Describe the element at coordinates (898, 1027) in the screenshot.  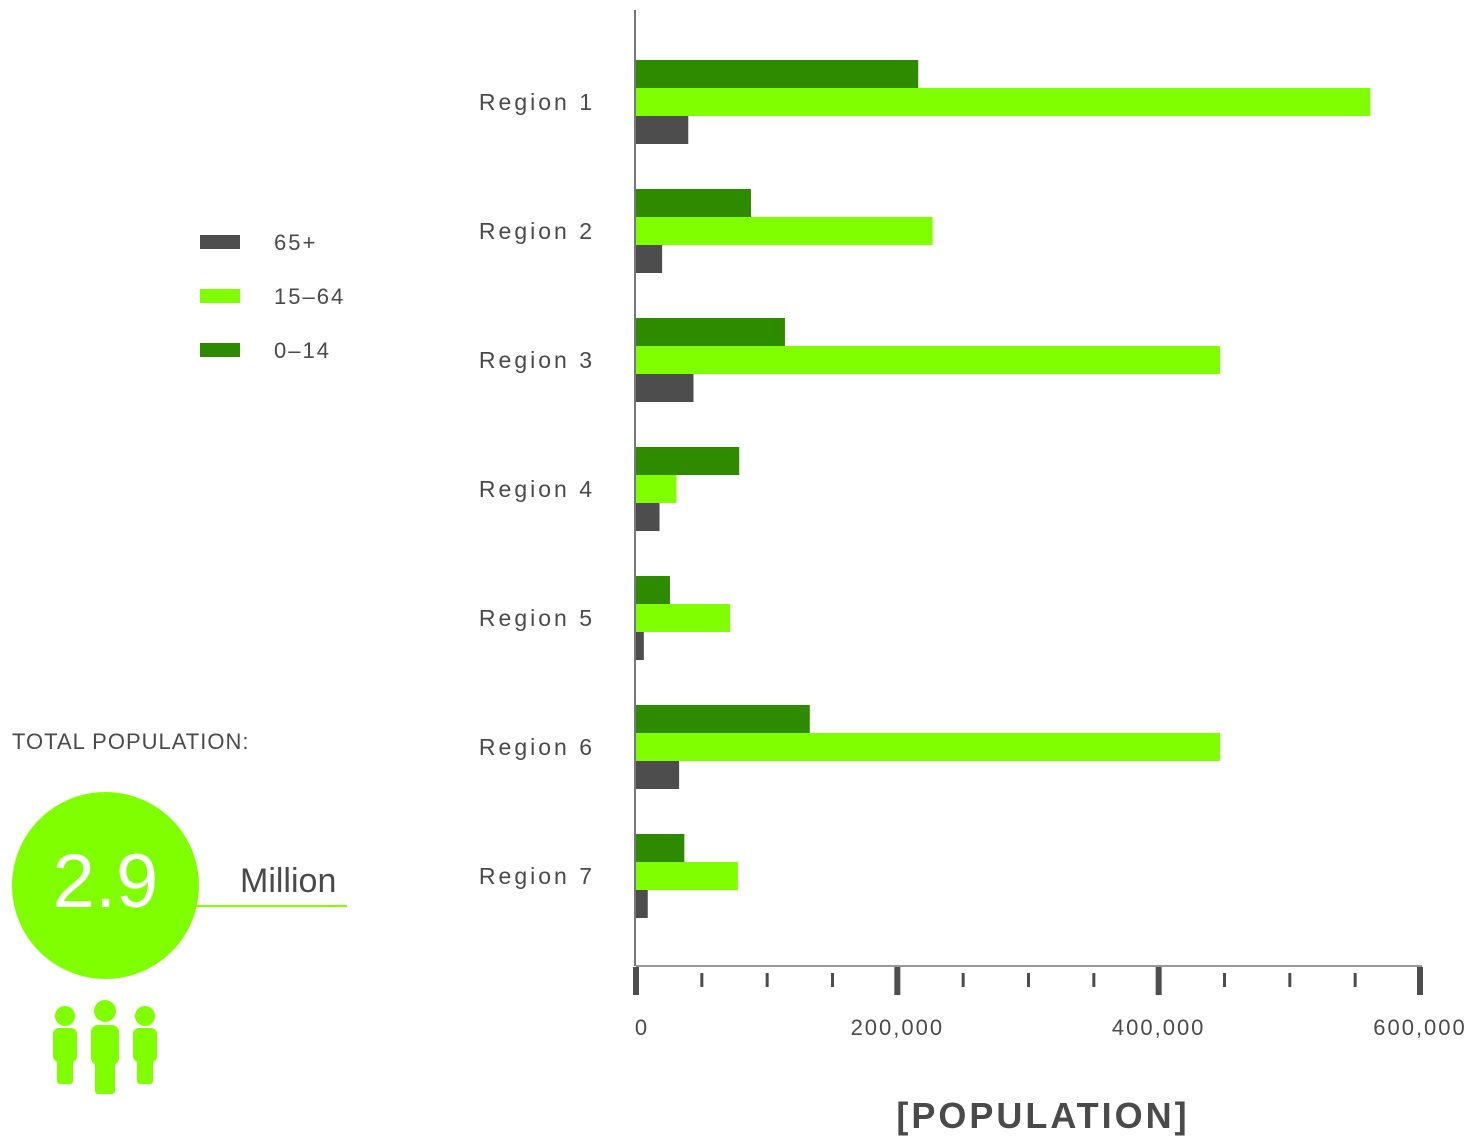
I see `x-tick-label: 200,000` at that location.